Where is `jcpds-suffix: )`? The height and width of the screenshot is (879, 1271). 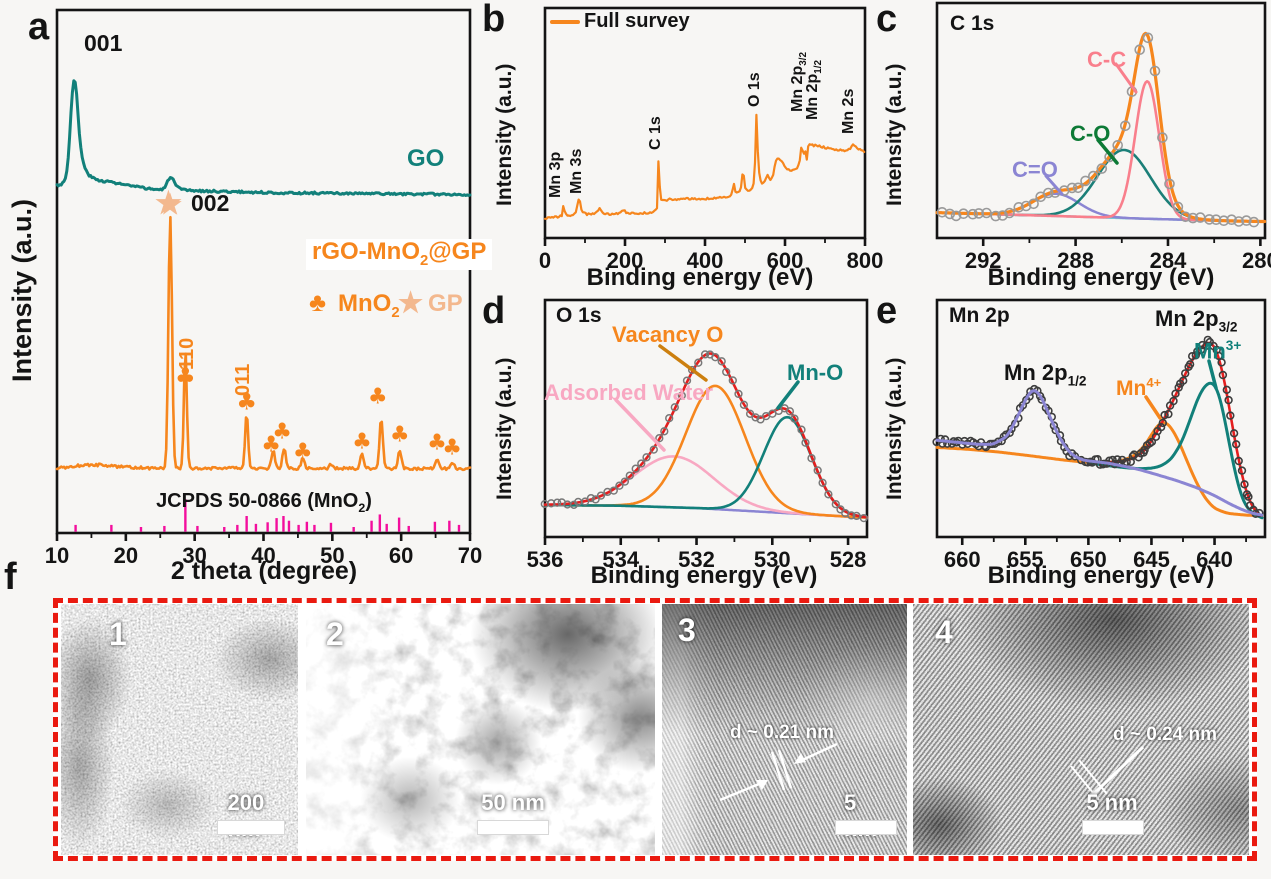
jcpds-suffix: ) is located at coordinates (368, 501).